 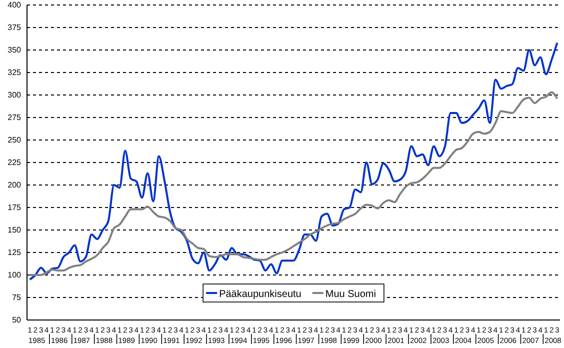 What do you see at coordinates (260, 294) in the screenshot?
I see `legend-label: Pääkaupunkiseutu` at bounding box center [260, 294].